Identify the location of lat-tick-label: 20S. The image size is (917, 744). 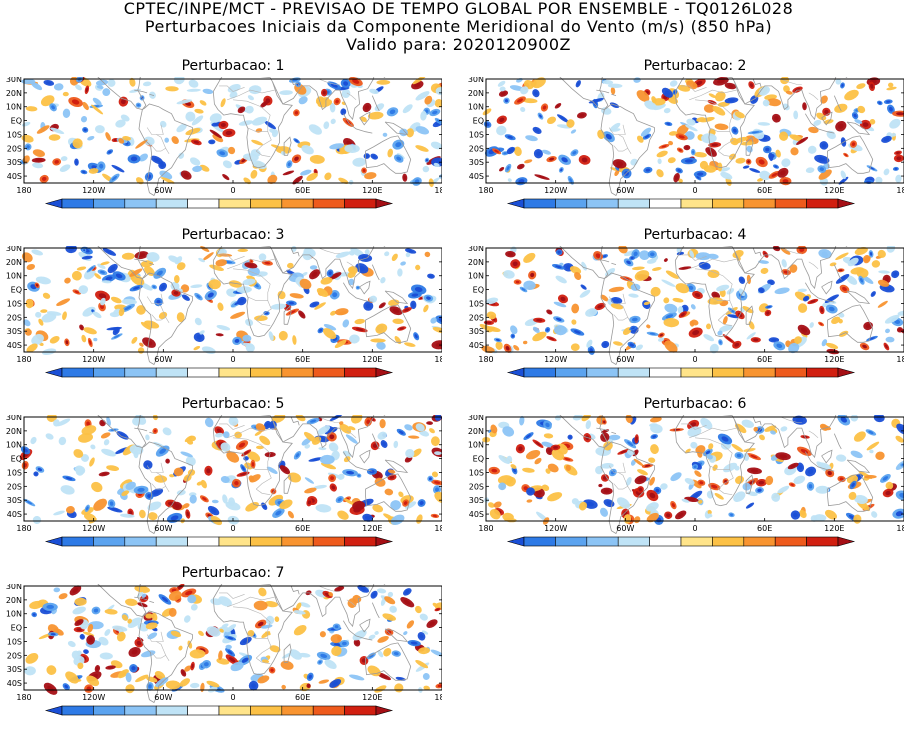
(14, 148).